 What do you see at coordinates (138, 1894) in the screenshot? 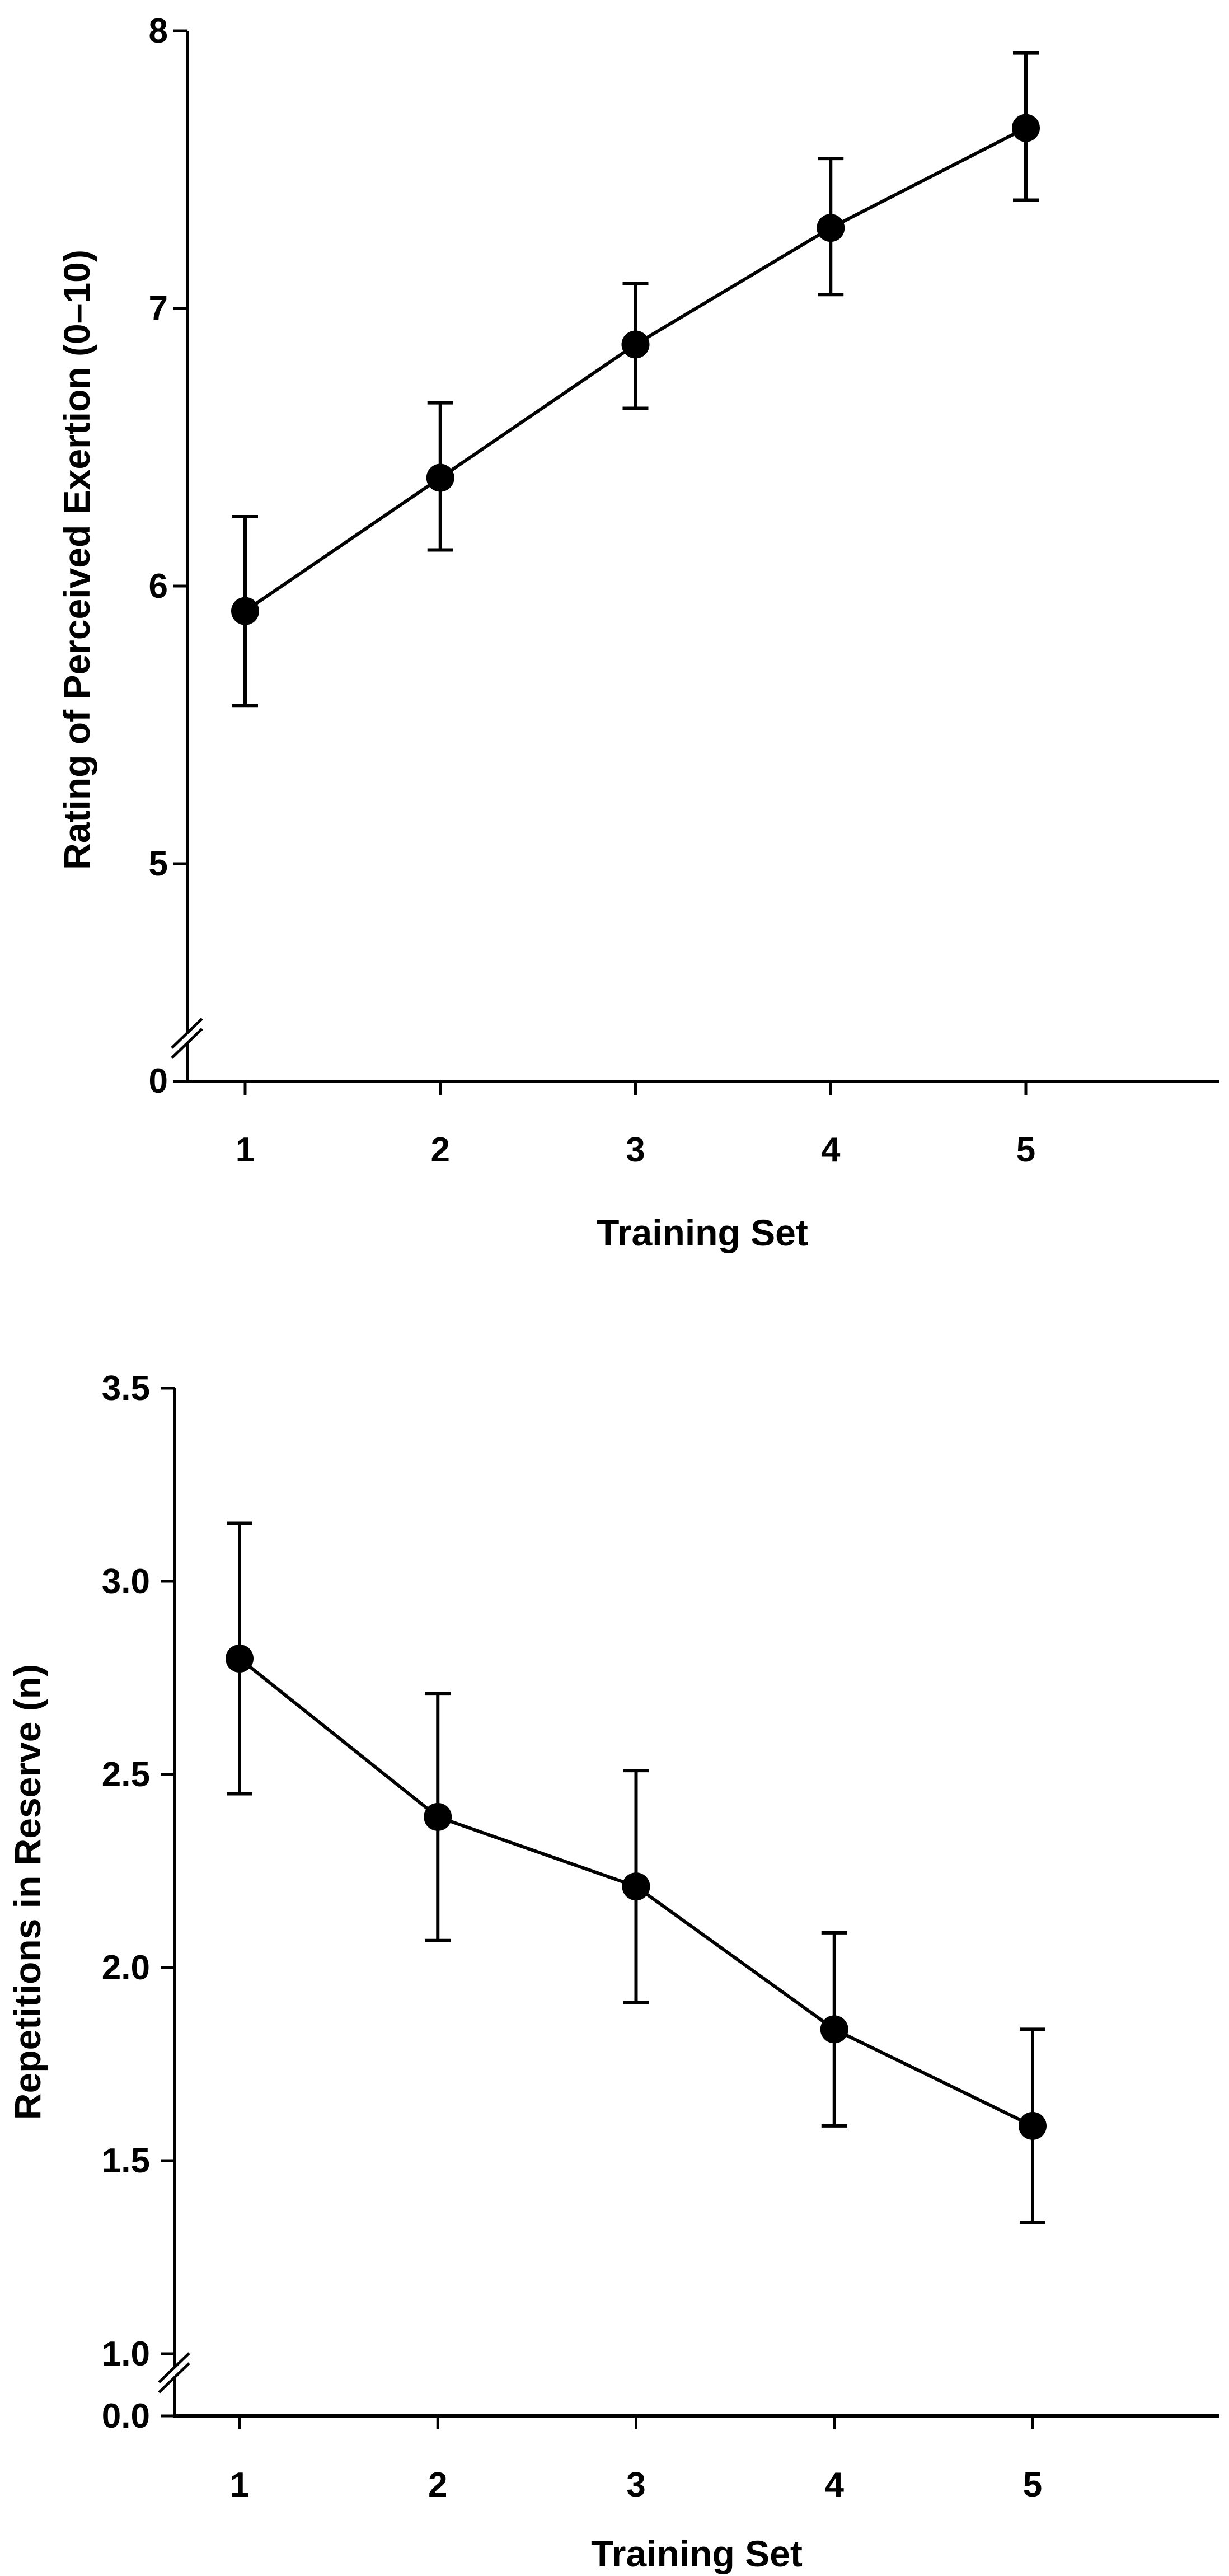
I see `rir-y-ticks: 1.0 1.5 2.0 2.5 3.0 3.5` at bounding box center [138, 1894].